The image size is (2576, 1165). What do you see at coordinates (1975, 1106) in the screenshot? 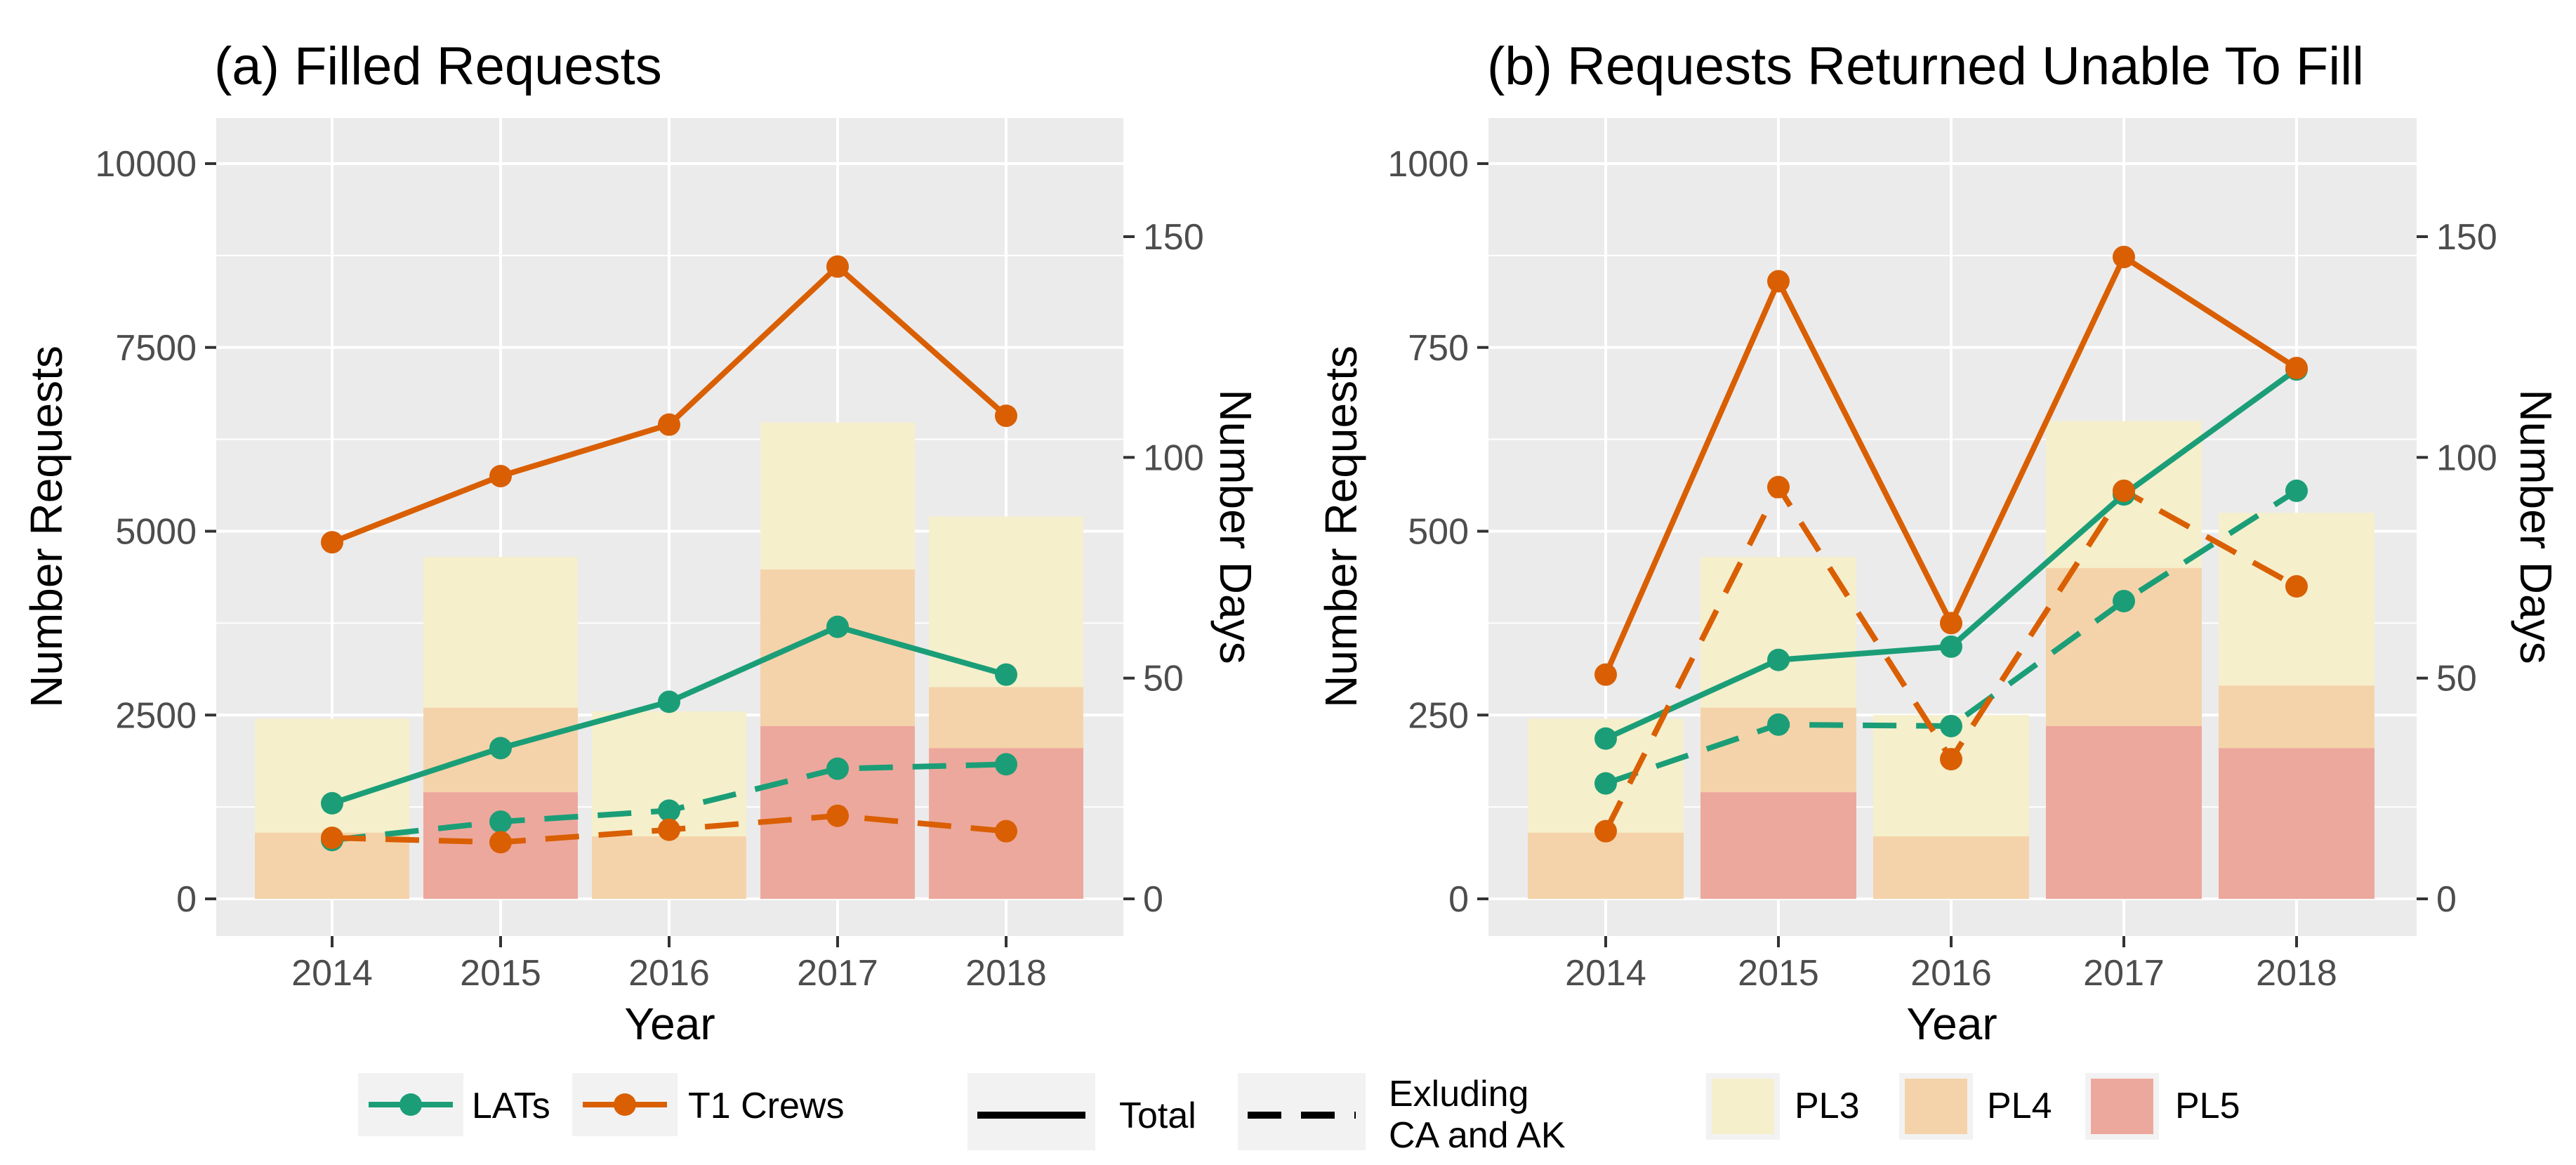
I see `legend-pl4: PL4` at bounding box center [1975, 1106].